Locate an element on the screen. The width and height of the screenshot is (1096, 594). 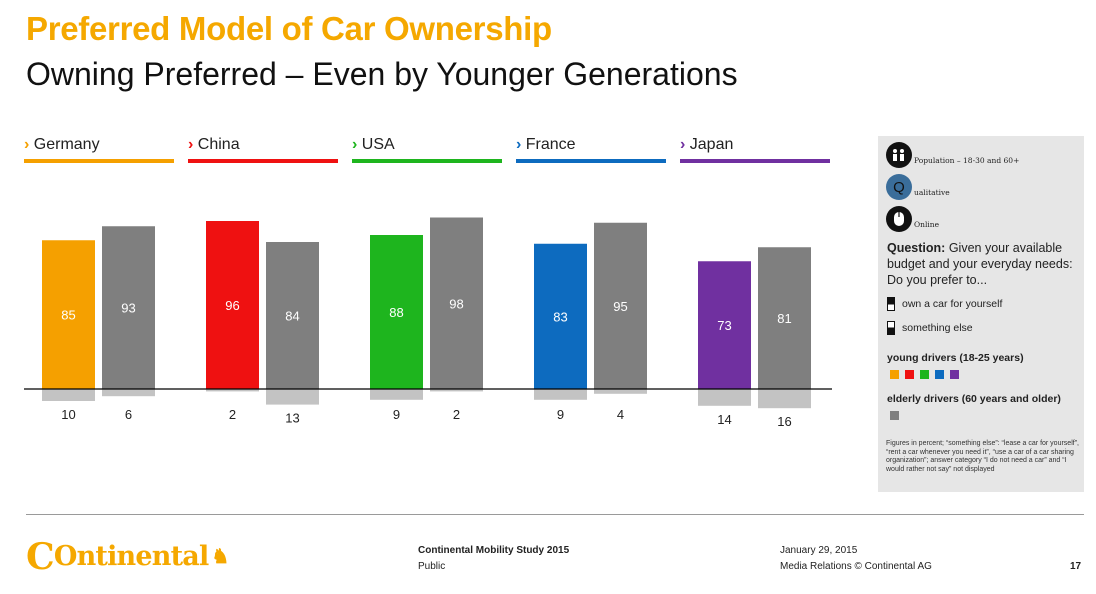
bar-elderly-japan is located at coordinates (784, 318).